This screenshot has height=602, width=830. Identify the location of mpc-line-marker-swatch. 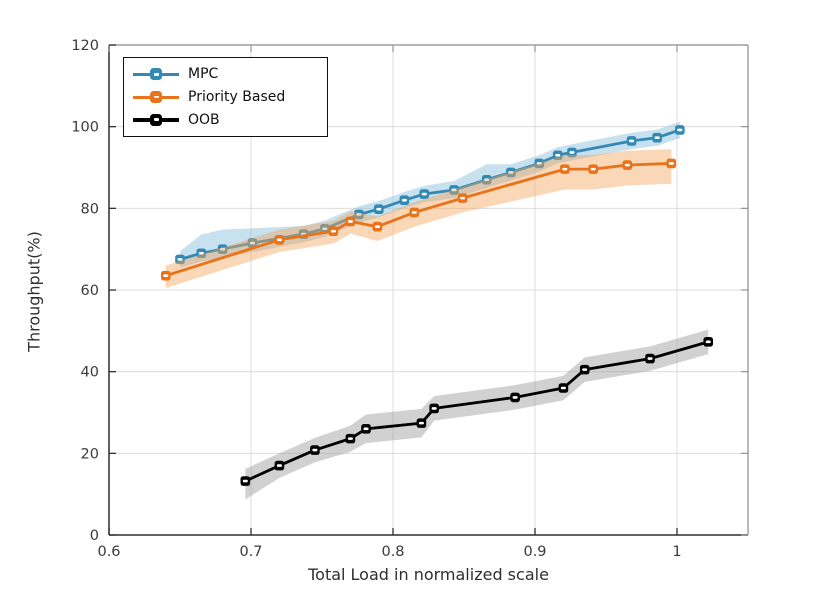
(156, 74).